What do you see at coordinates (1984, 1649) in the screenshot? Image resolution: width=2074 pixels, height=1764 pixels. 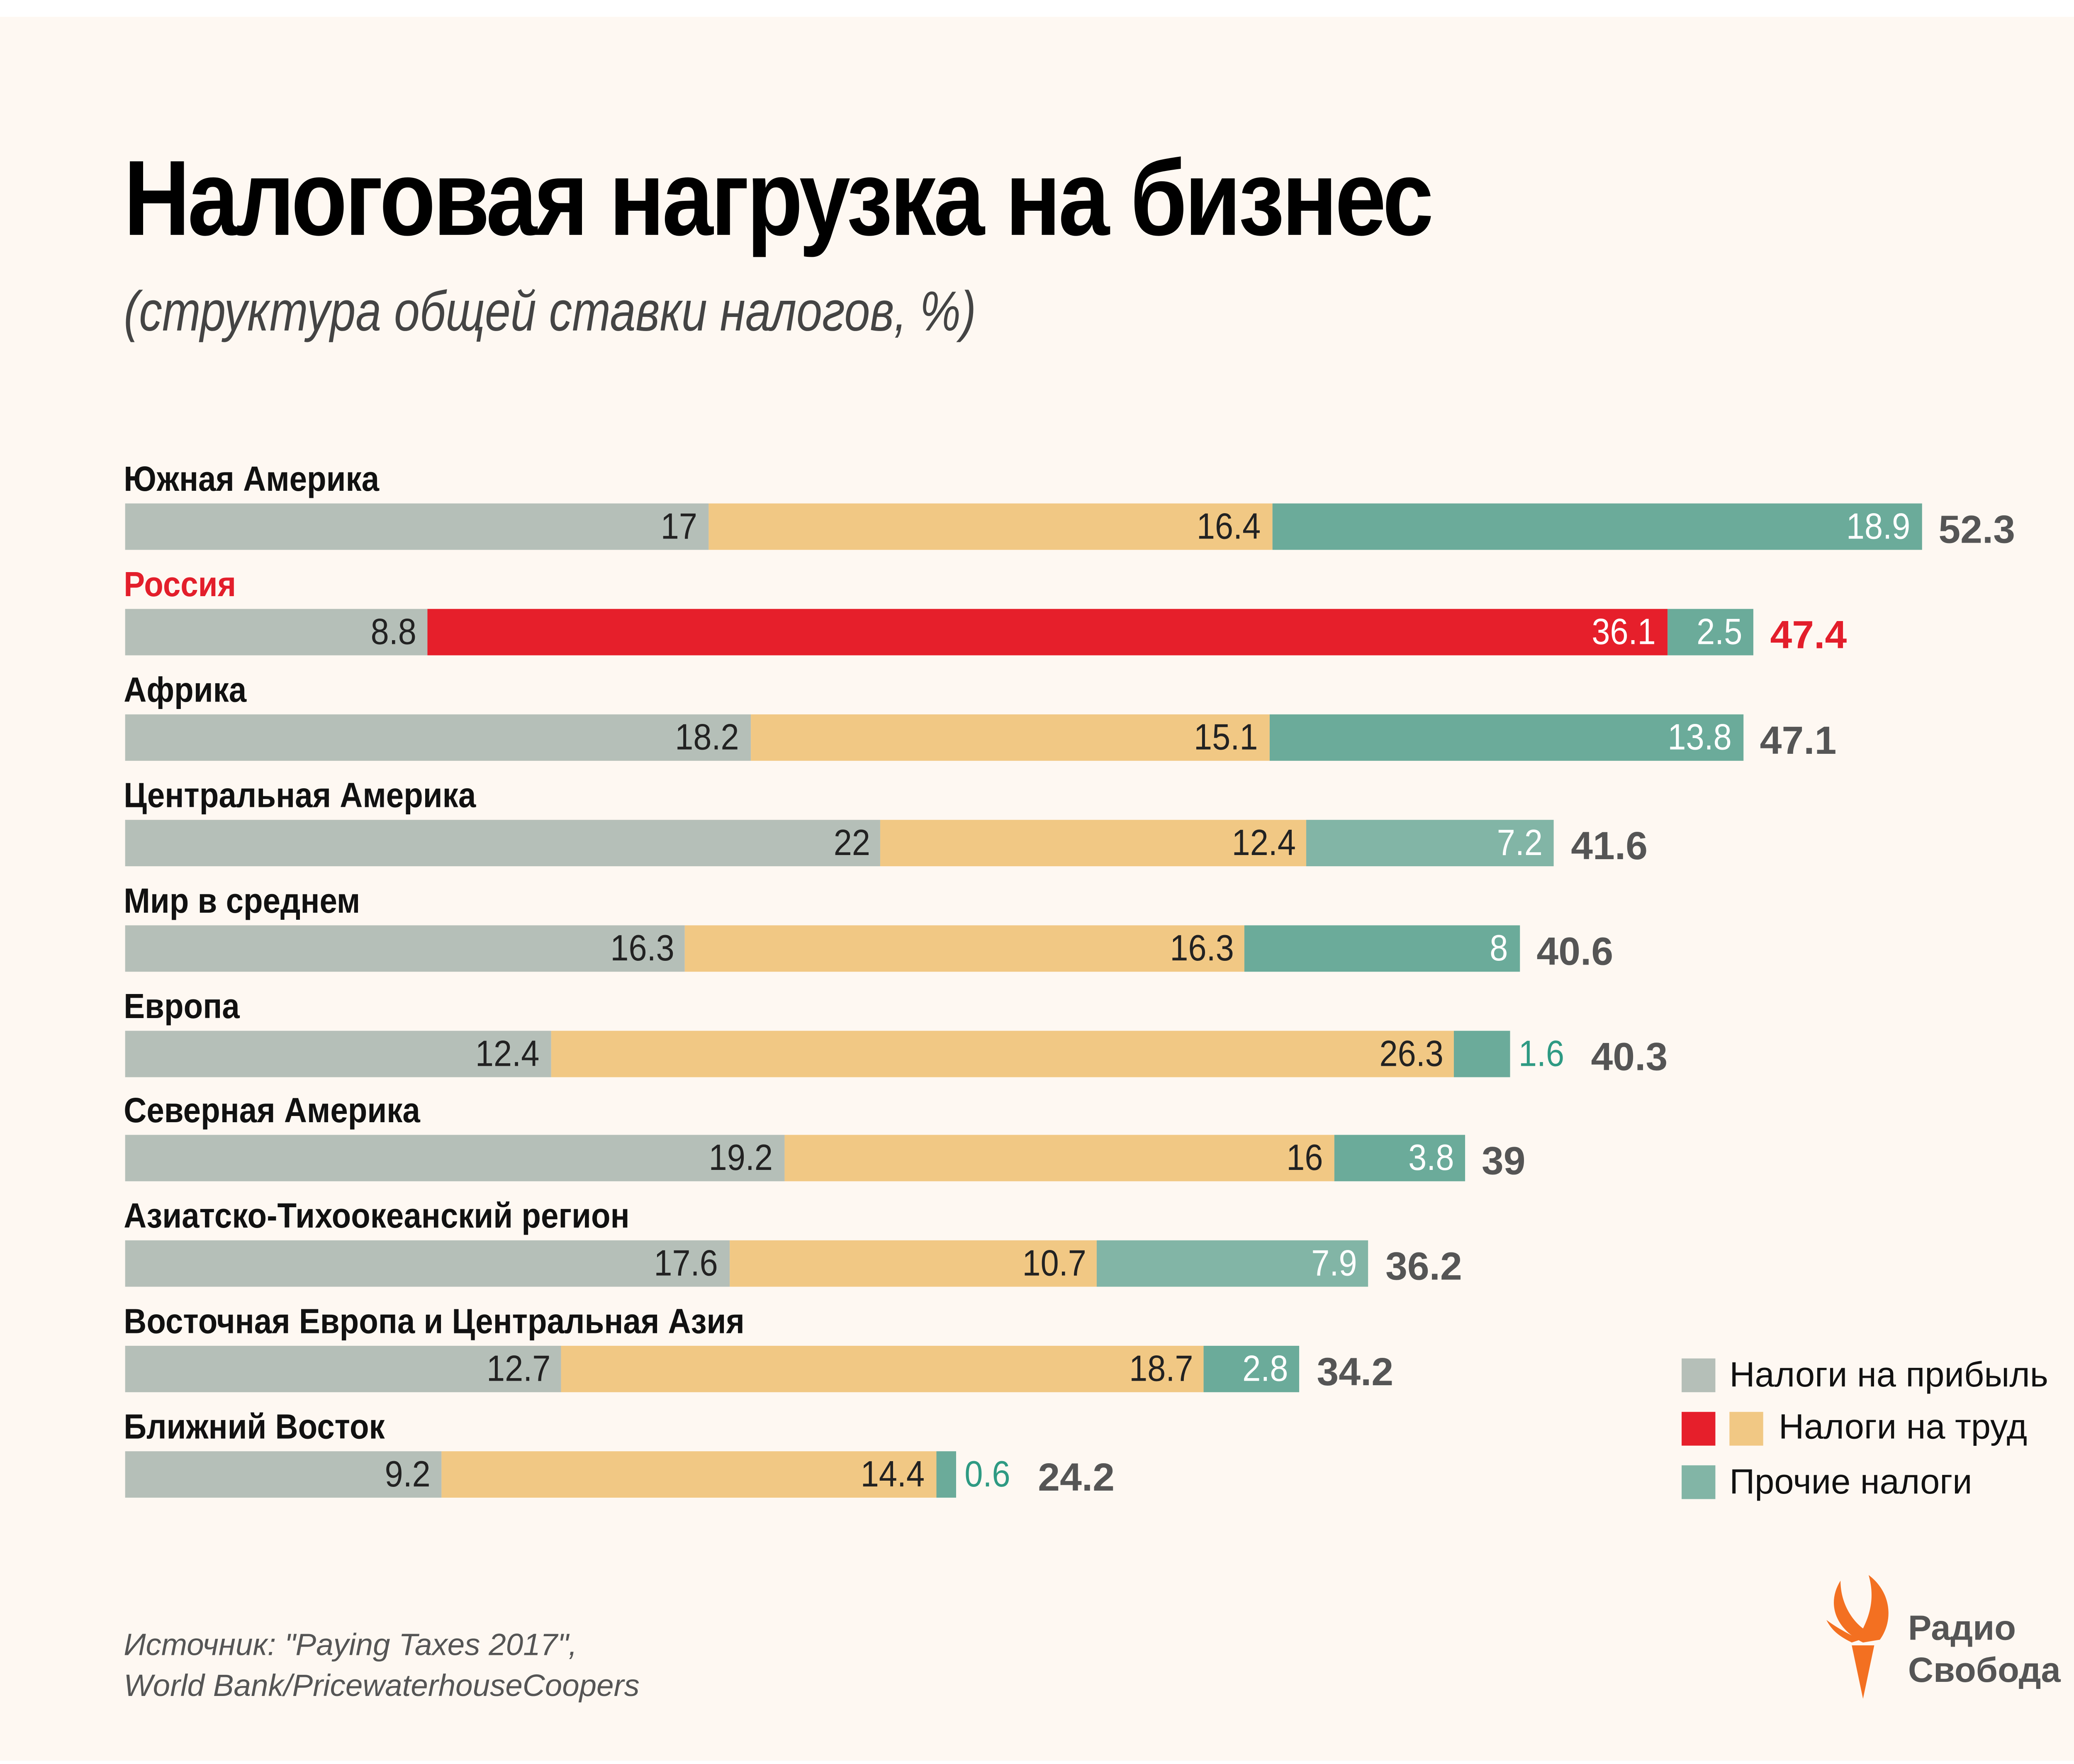 I see `logo-text: Радио Свобода` at bounding box center [1984, 1649].